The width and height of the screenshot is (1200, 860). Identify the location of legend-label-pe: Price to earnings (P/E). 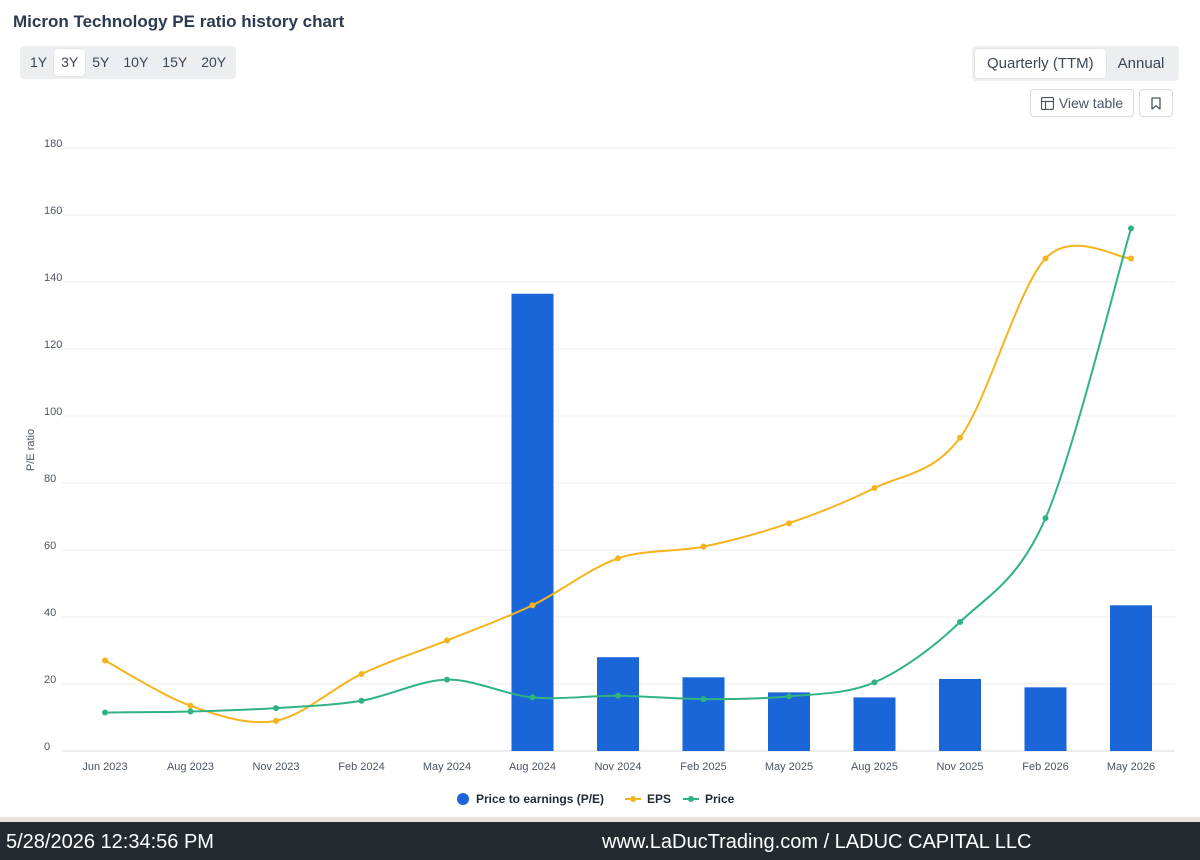
(540, 799).